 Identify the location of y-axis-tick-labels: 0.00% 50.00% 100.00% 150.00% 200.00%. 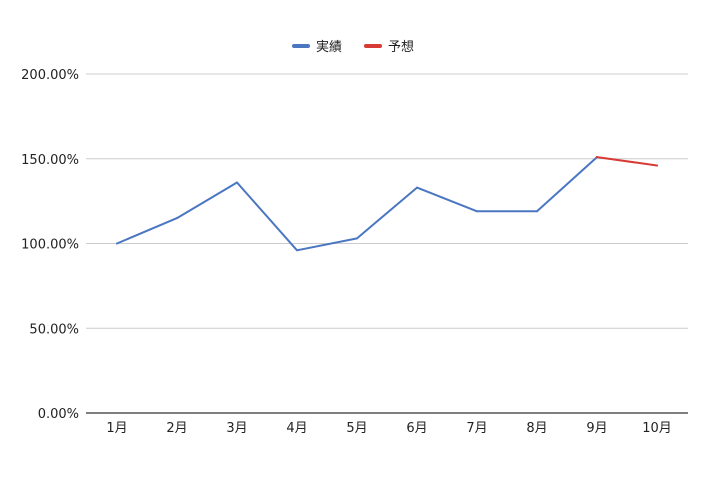
(50, 245).